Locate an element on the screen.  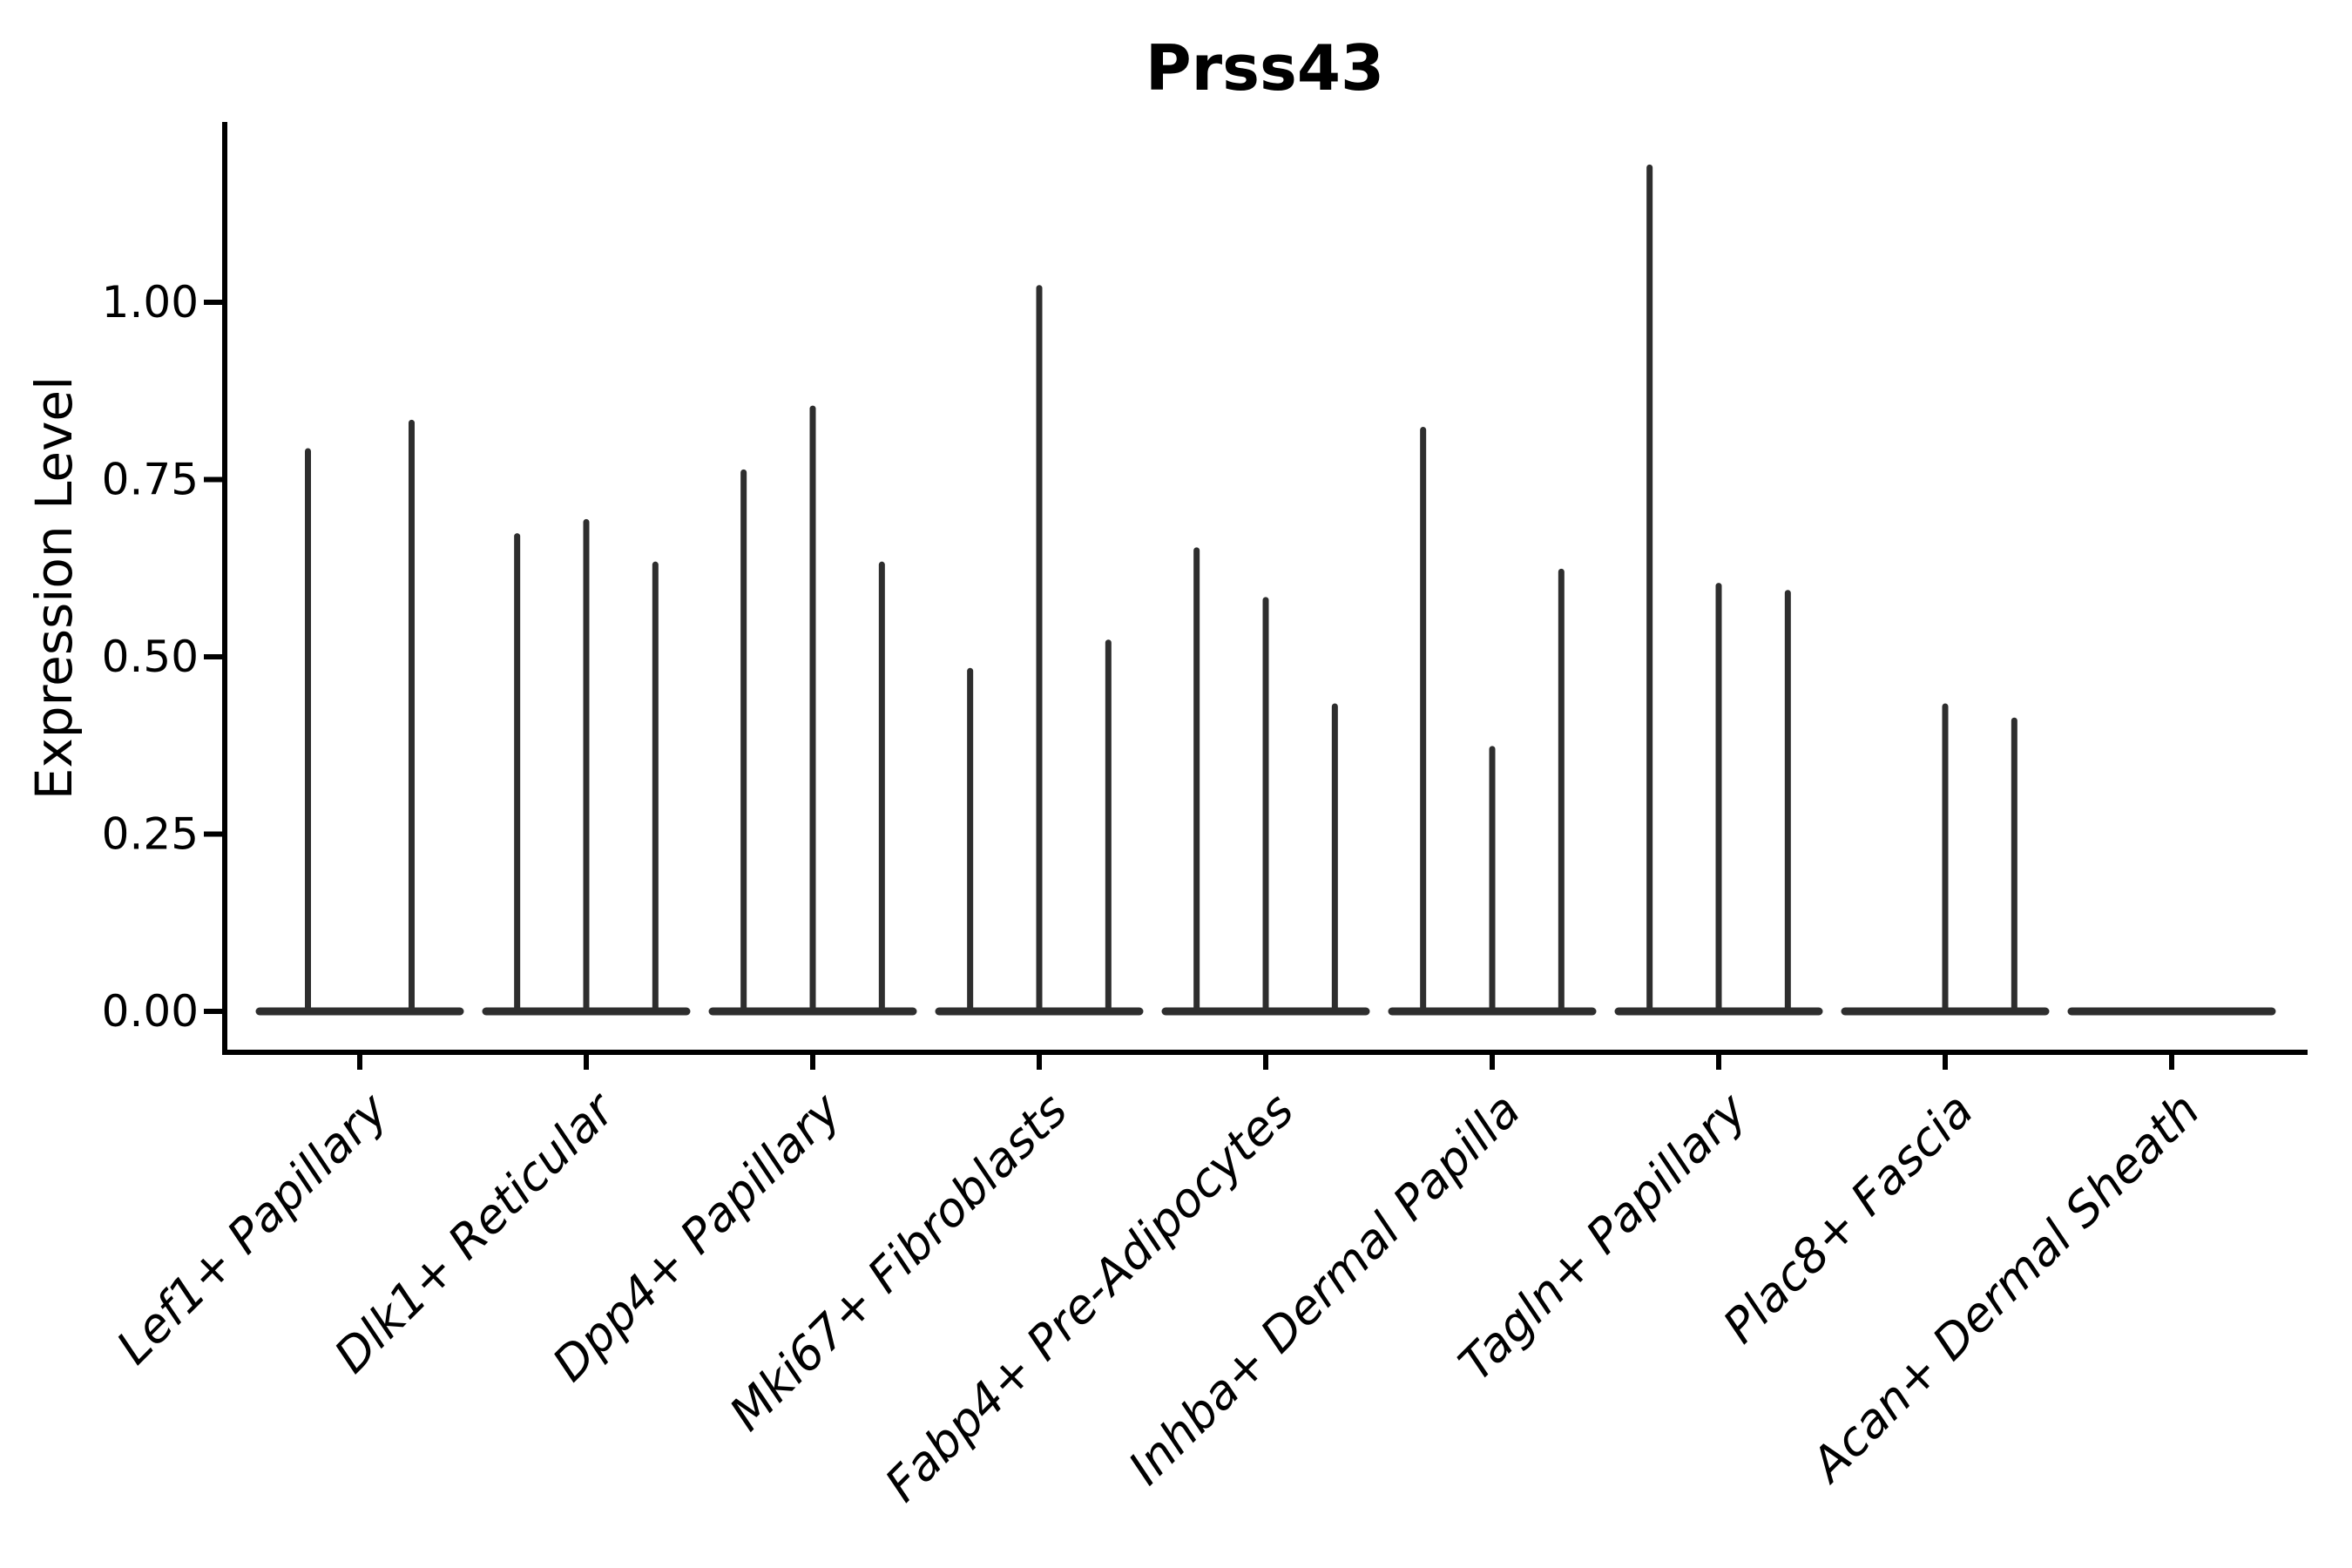
y-tick-label: 0.75 is located at coordinates (150, 480).